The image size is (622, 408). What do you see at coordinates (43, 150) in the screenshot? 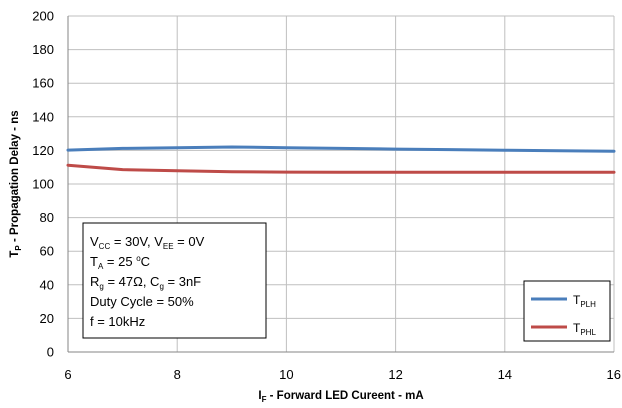
I see `y-tick-label: 120` at bounding box center [43, 150].